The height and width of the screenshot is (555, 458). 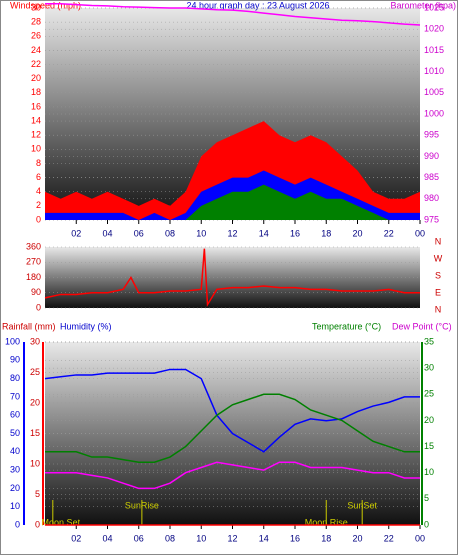 I want to click on y-tick-label: 5, so click(x=37, y=494).